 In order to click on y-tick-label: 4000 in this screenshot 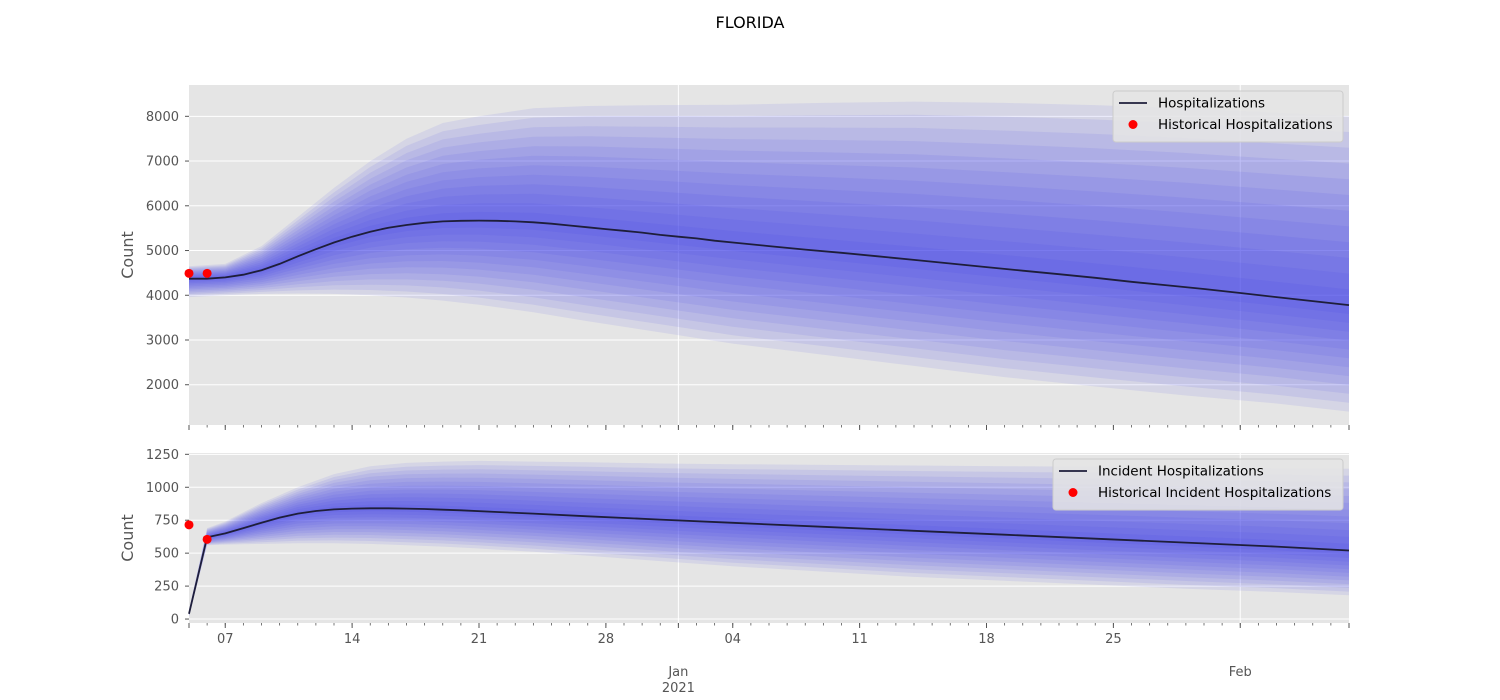, I will do `click(162, 296)`.